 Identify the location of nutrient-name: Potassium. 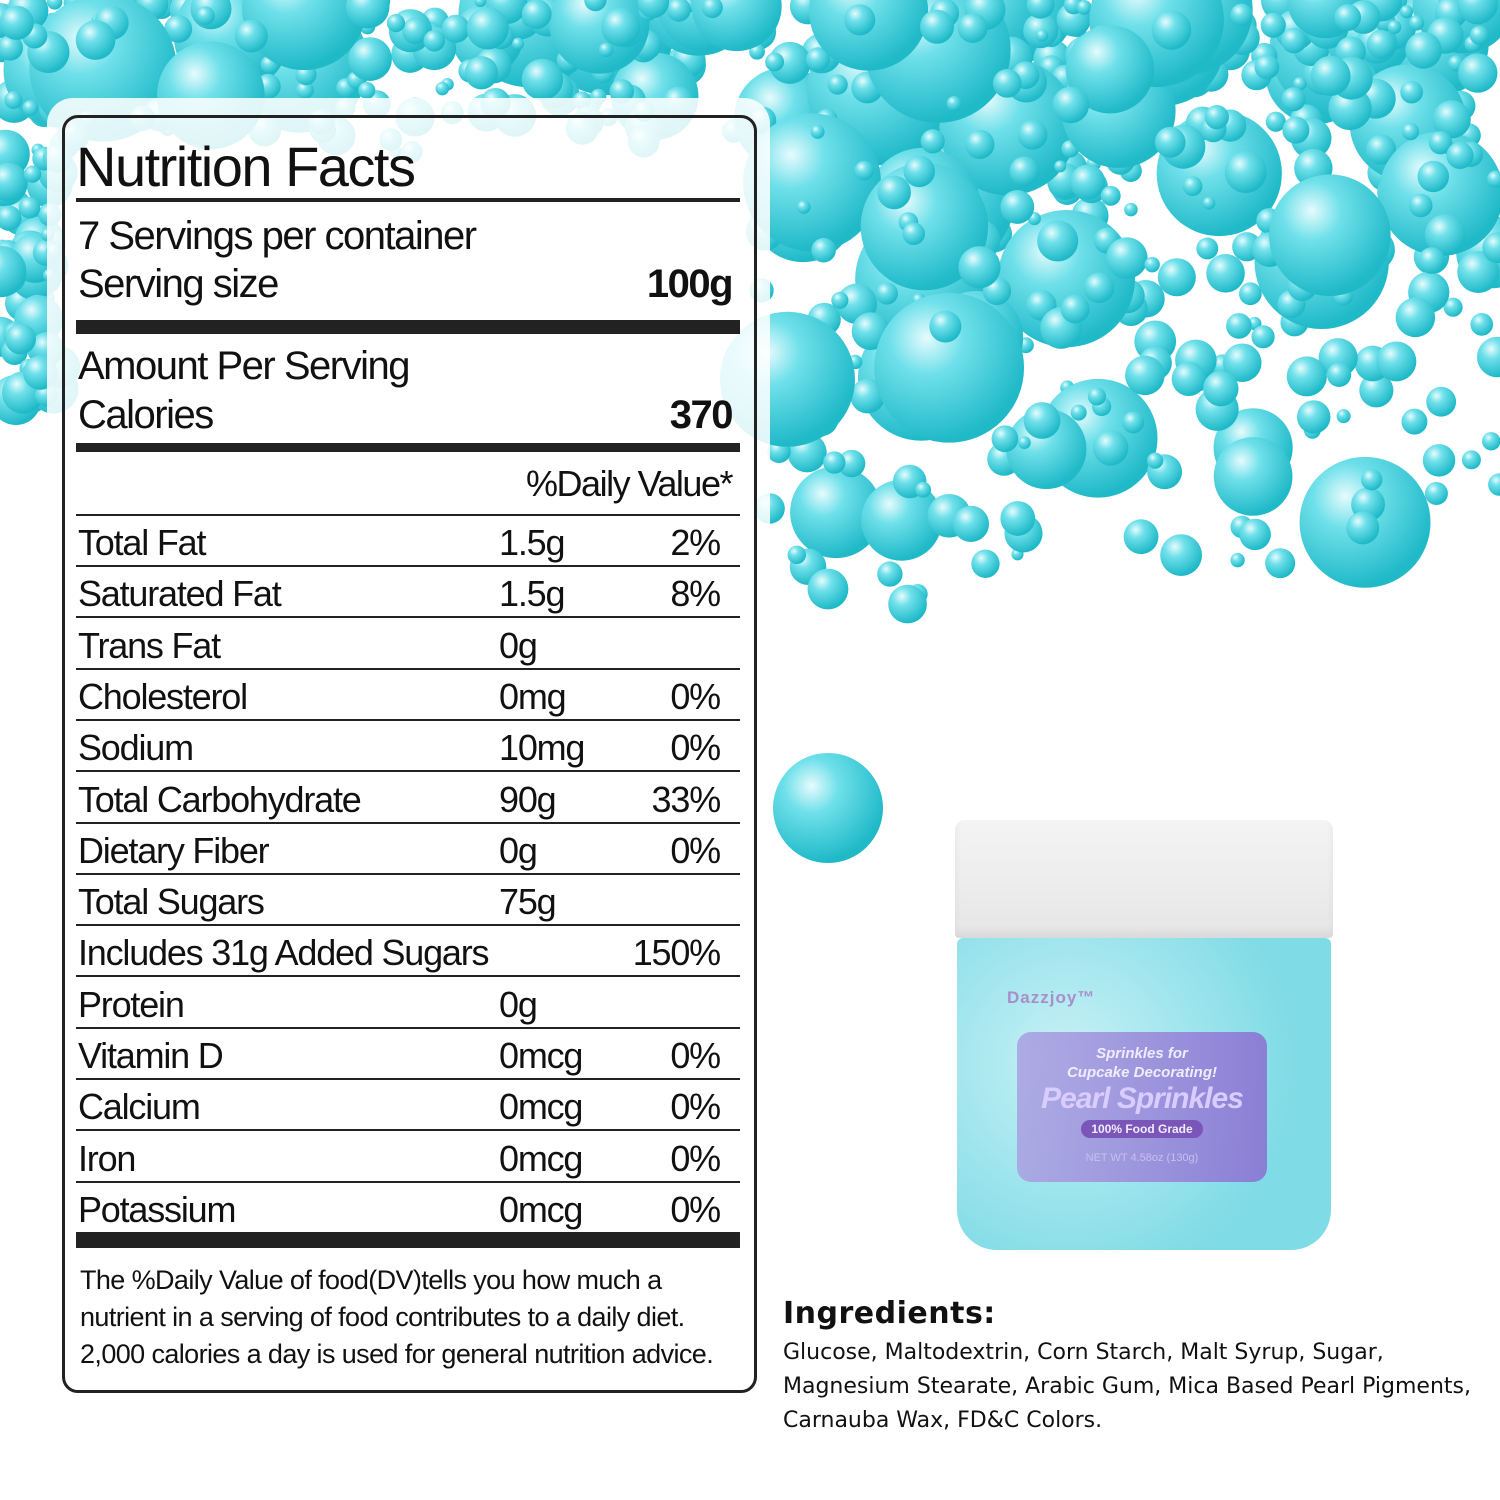
(157, 1209).